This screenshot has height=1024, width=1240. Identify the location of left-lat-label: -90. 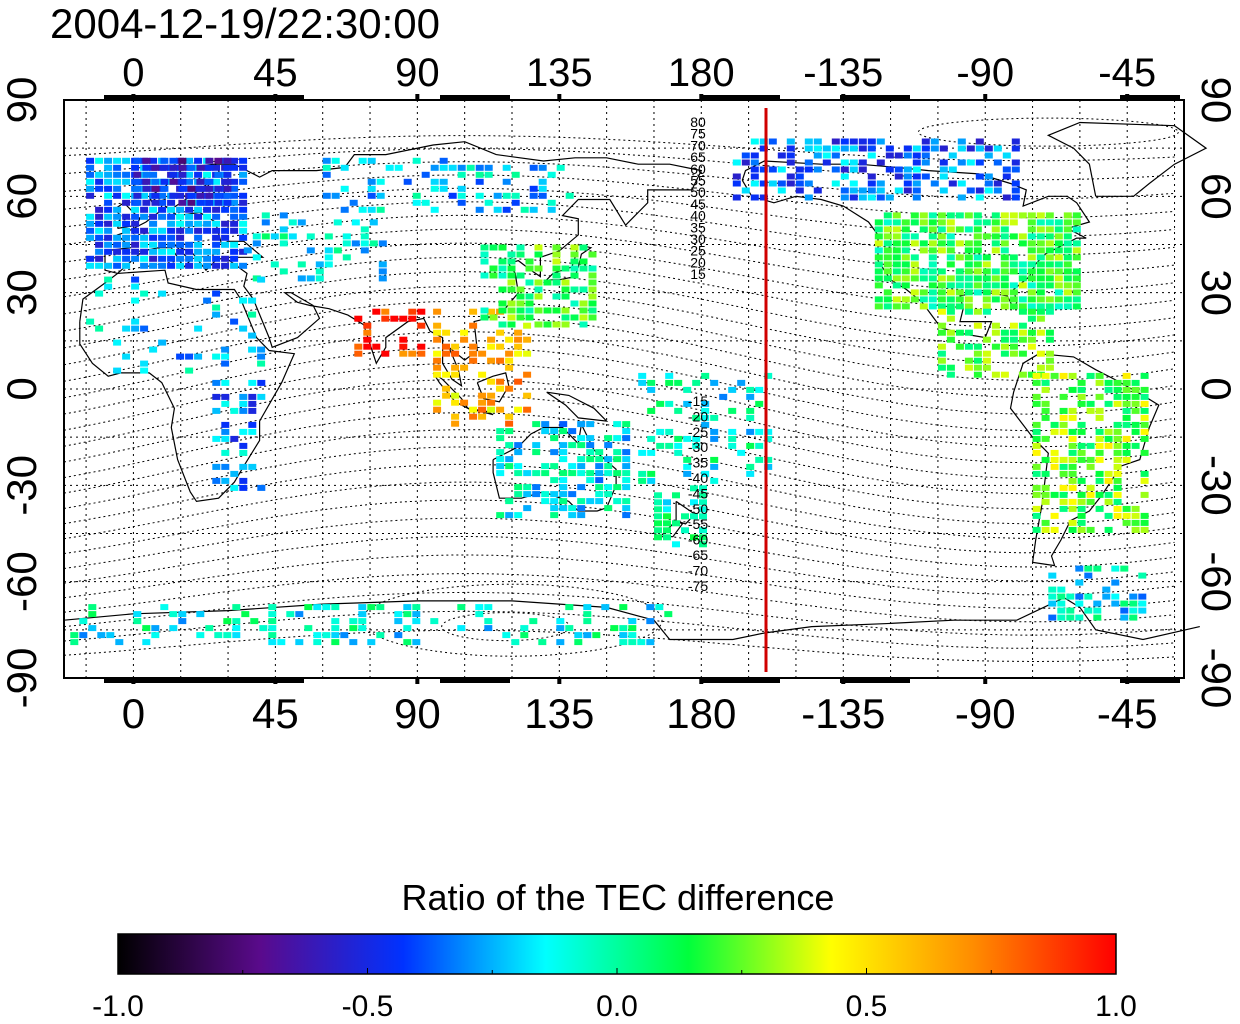
(22, 678).